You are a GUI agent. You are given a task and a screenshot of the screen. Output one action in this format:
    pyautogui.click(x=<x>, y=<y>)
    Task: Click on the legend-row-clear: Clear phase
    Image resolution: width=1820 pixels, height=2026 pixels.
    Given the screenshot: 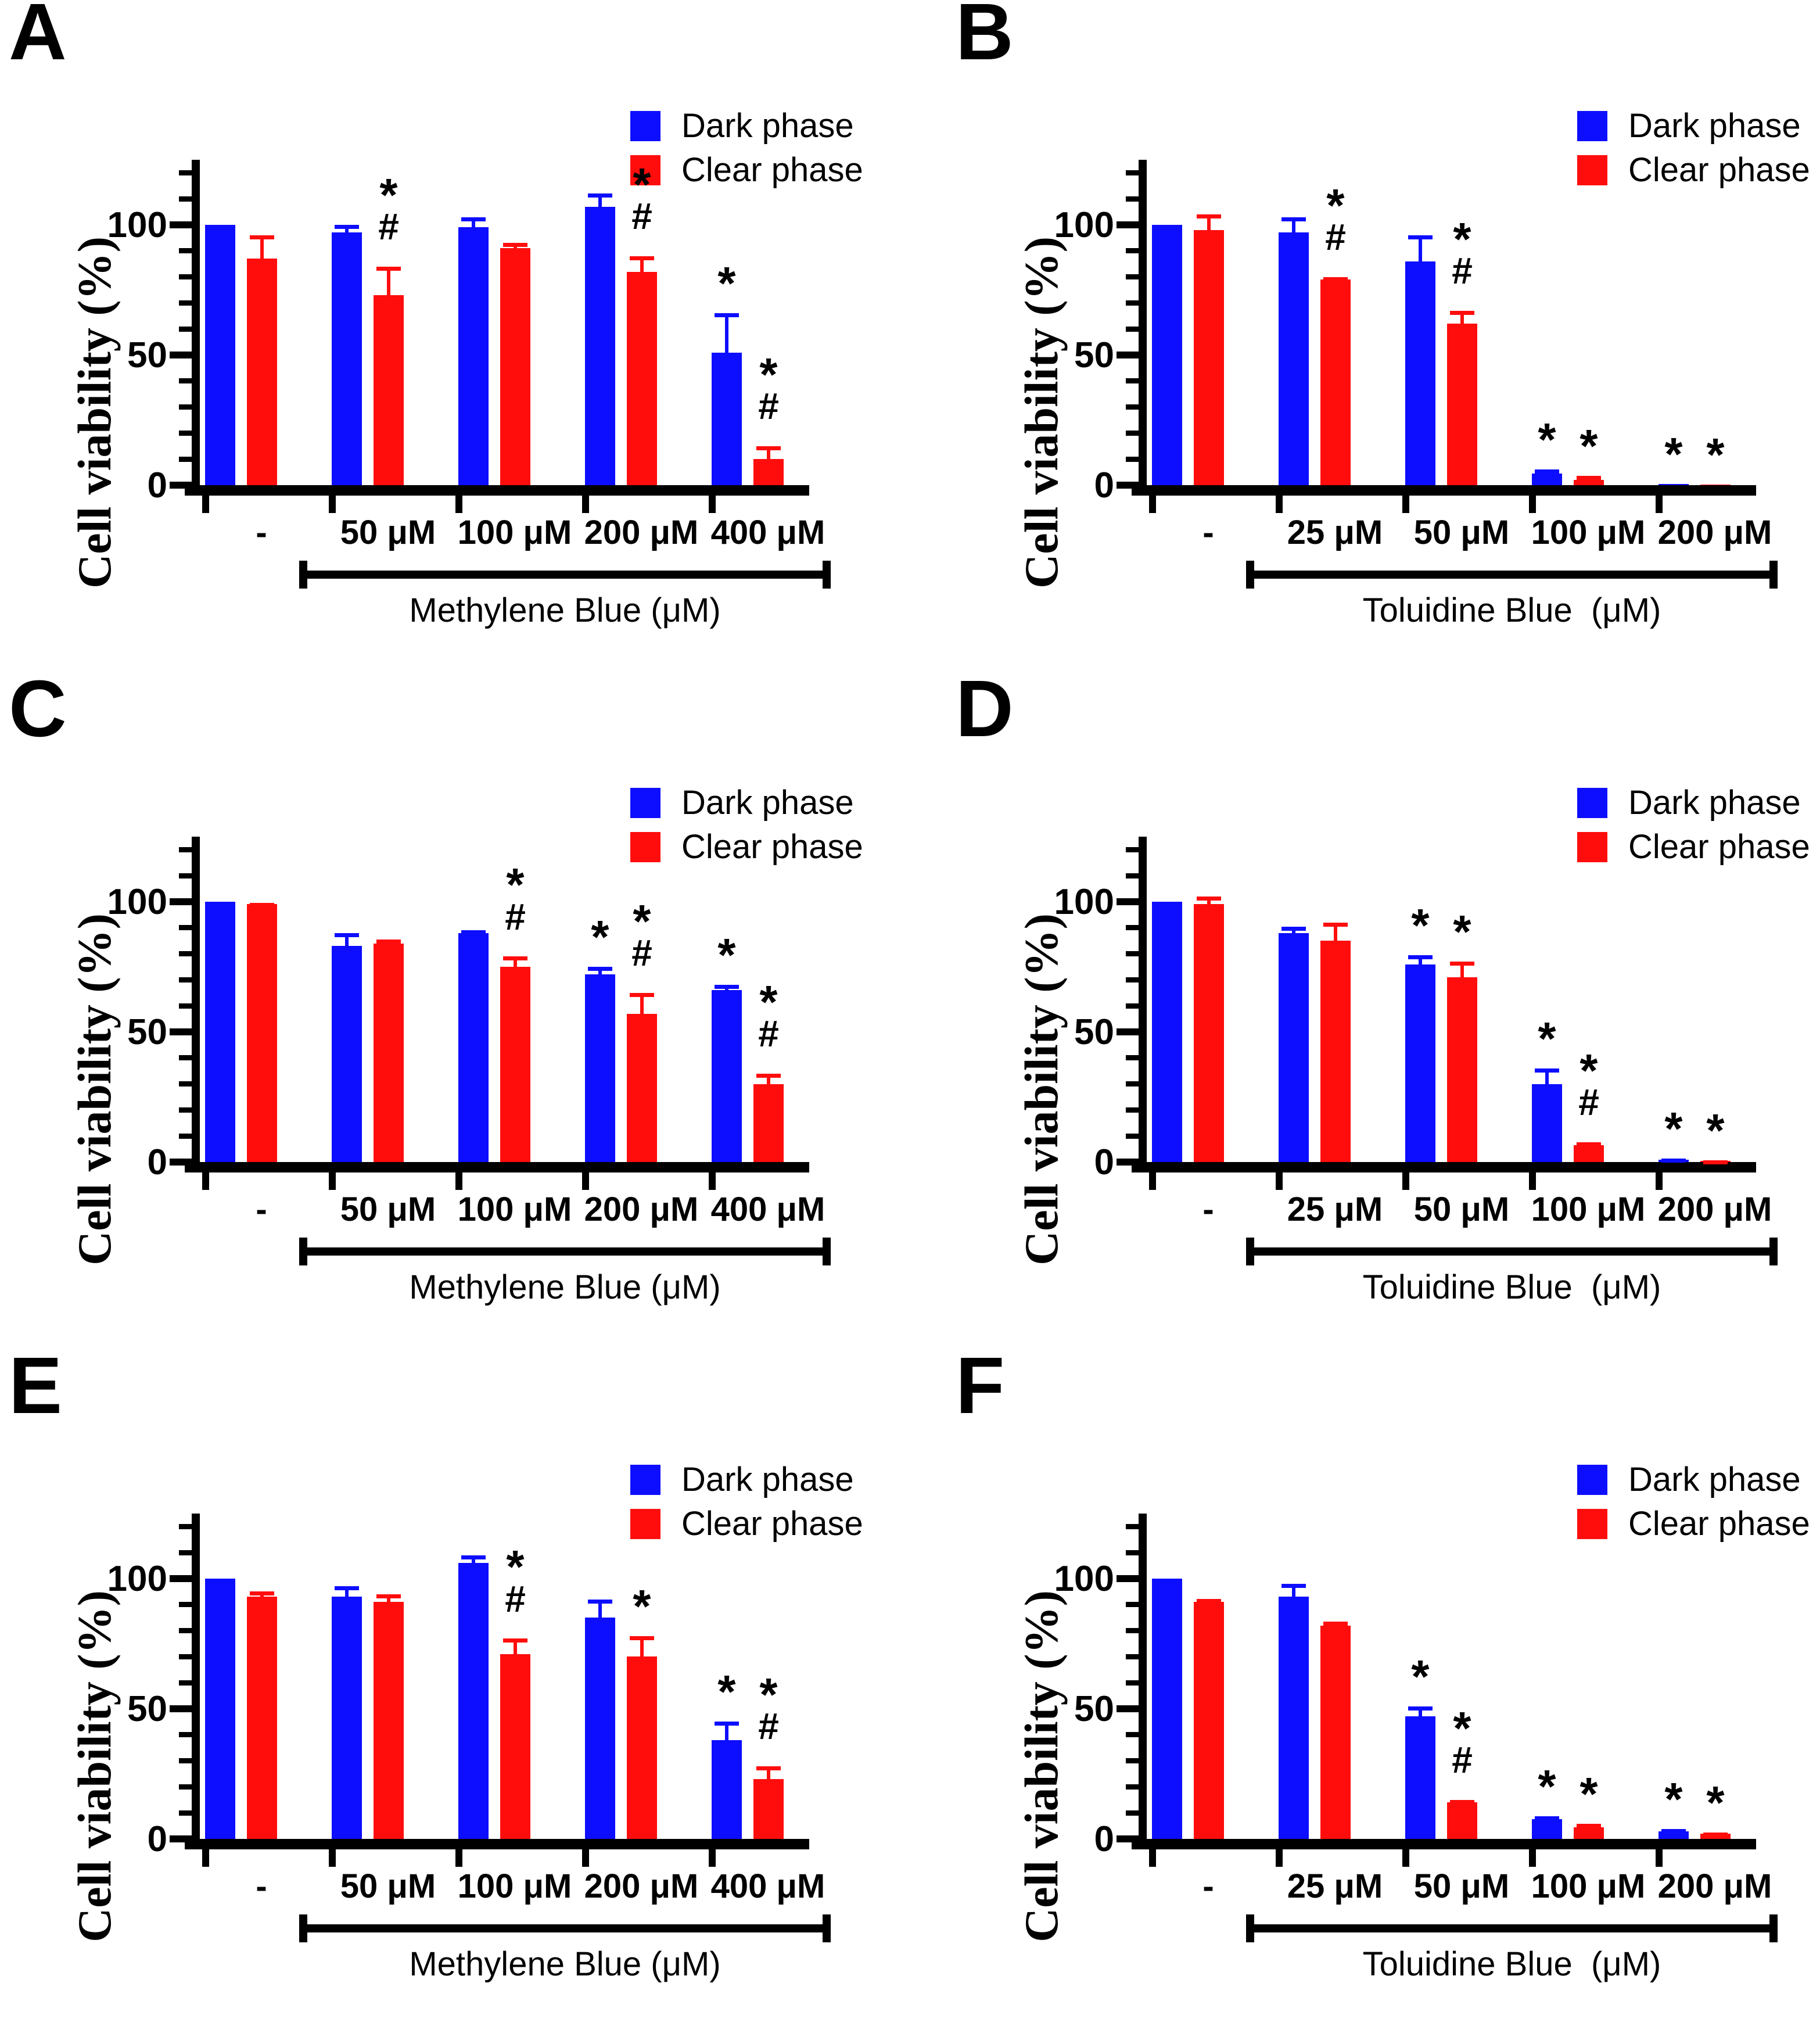 What is the action you would take?
    pyautogui.click(x=1694, y=1524)
    